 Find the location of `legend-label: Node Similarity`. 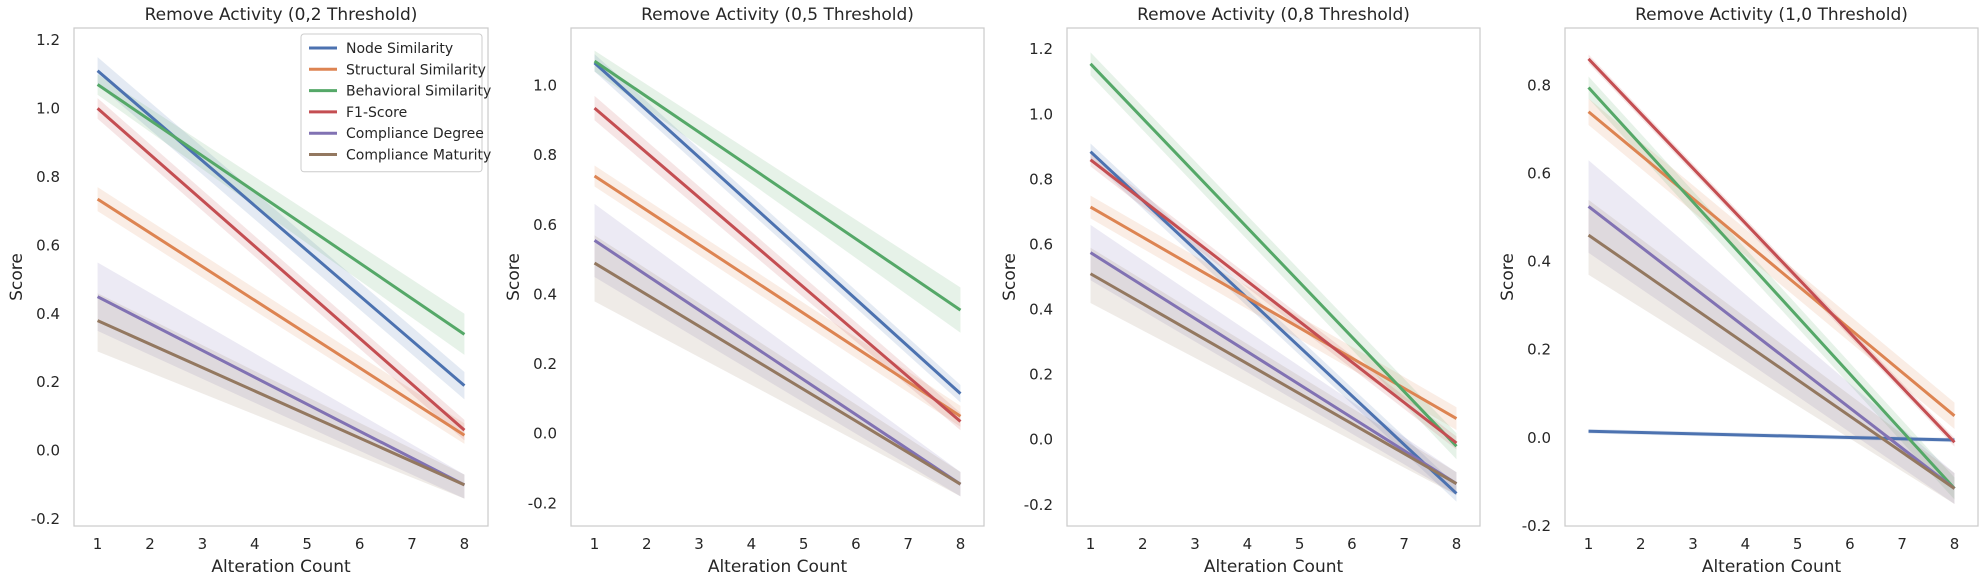

legend-label: Node Similarity is located at coordinates (399, 49).